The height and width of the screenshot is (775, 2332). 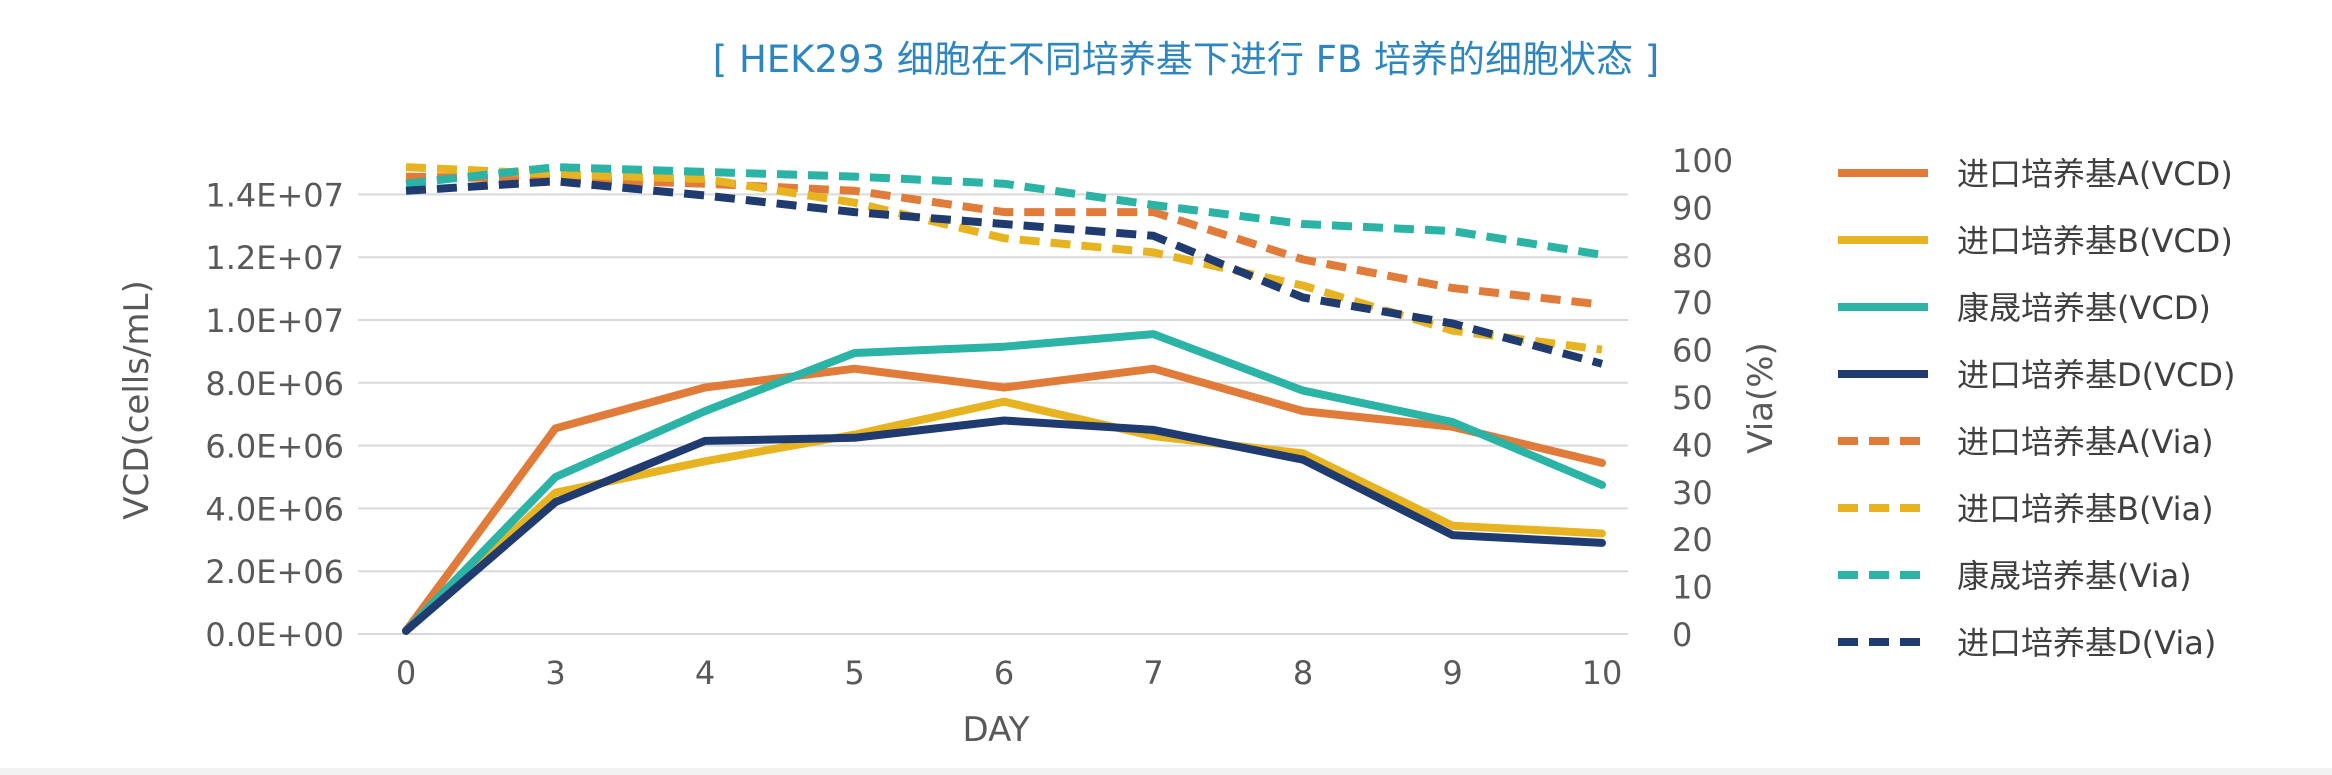 I want to click on legend-label: 进口培养基A(VCD), so click(x=2095, y=174).